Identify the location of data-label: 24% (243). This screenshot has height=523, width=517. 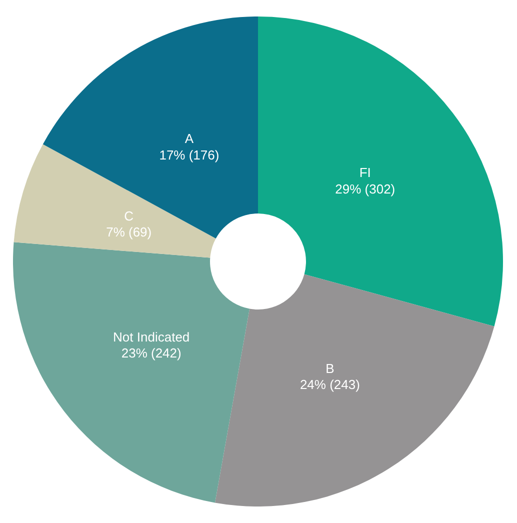
(330, 384).